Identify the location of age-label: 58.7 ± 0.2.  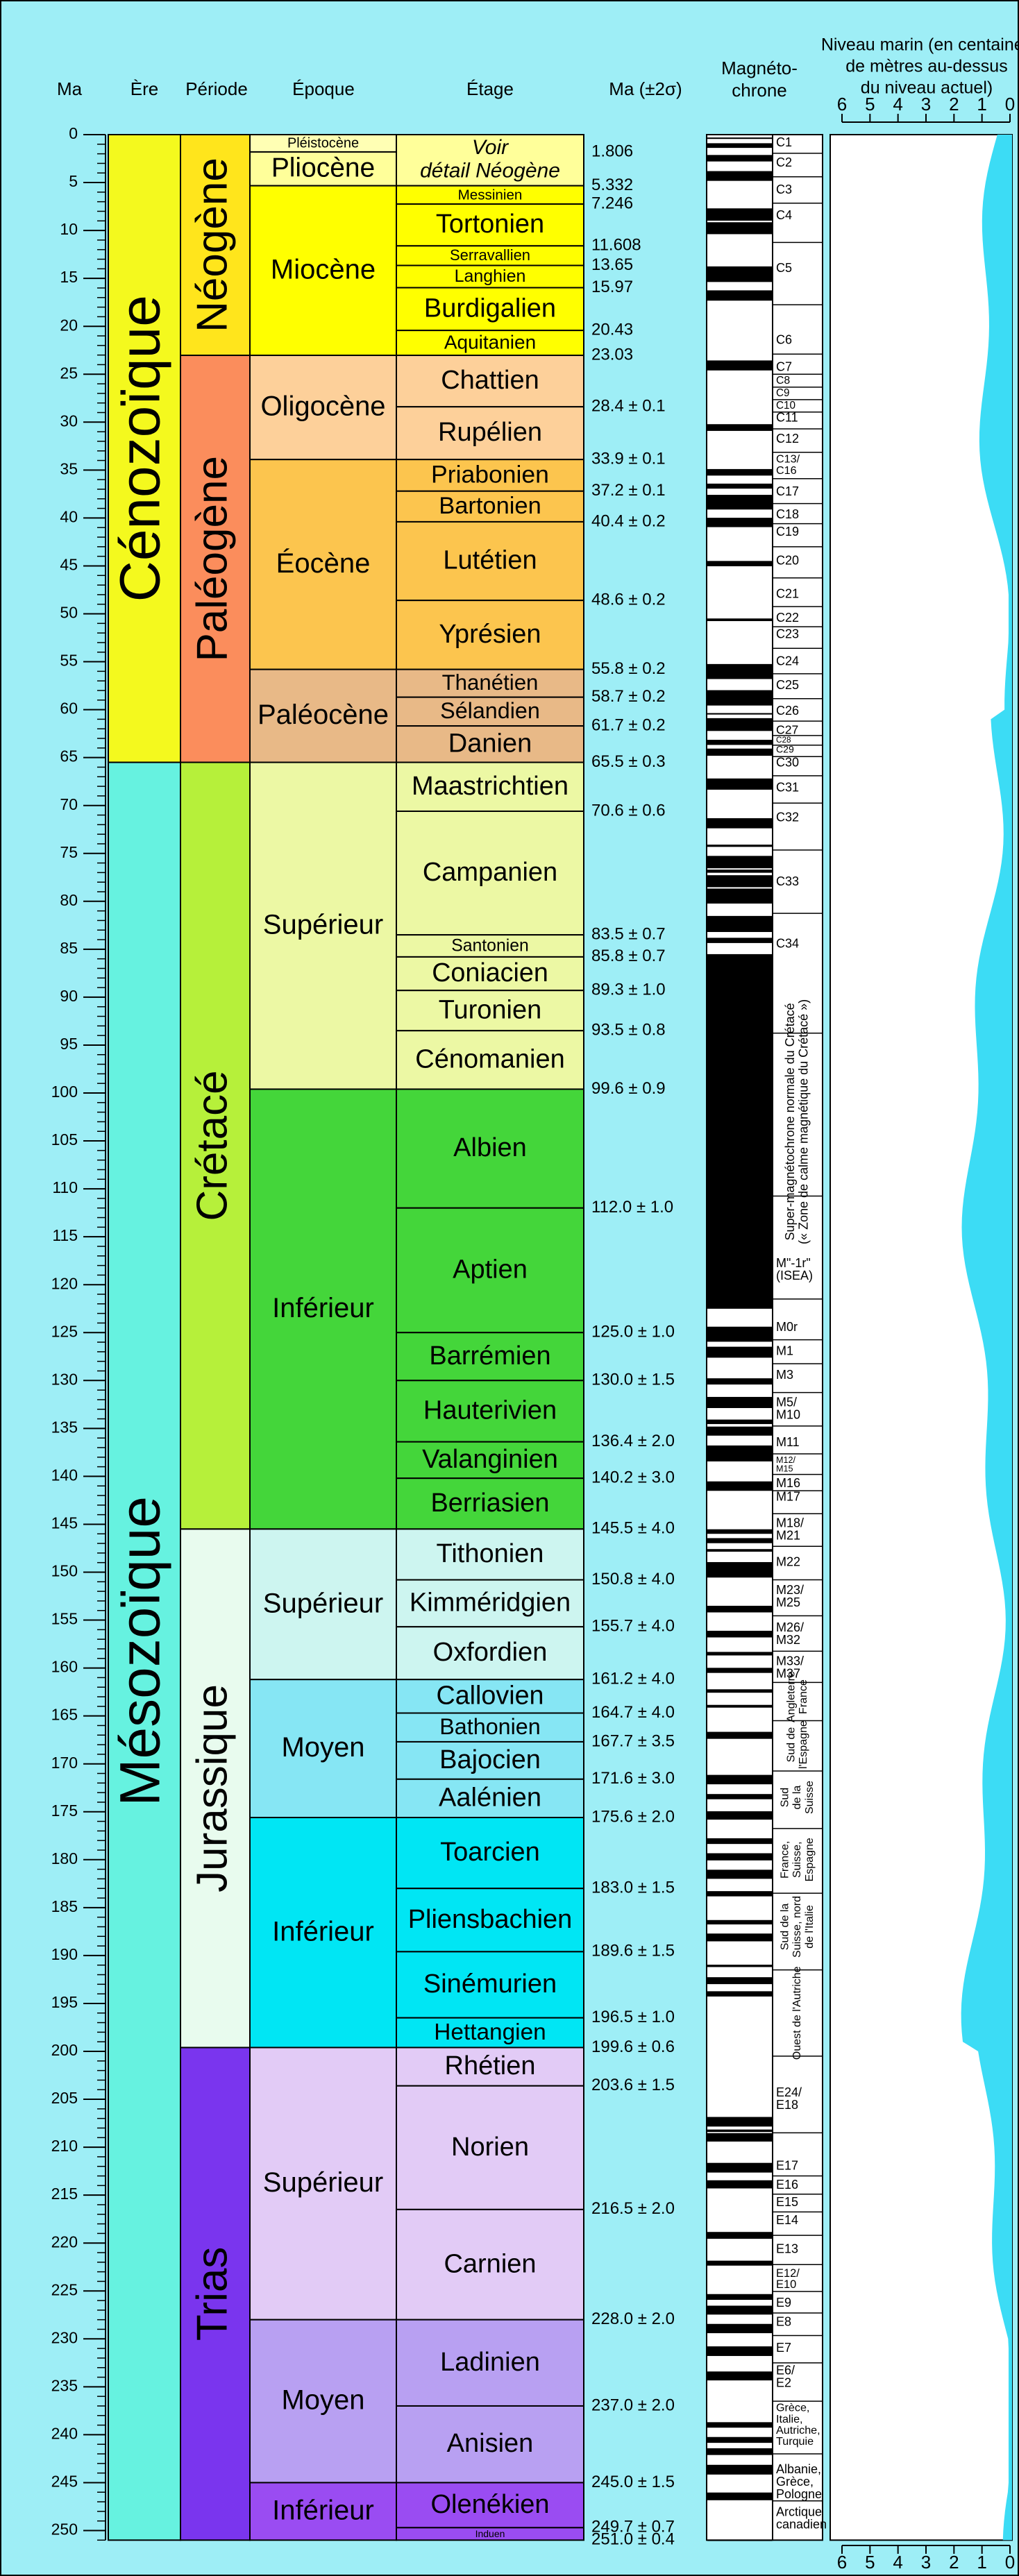
(628, 696).